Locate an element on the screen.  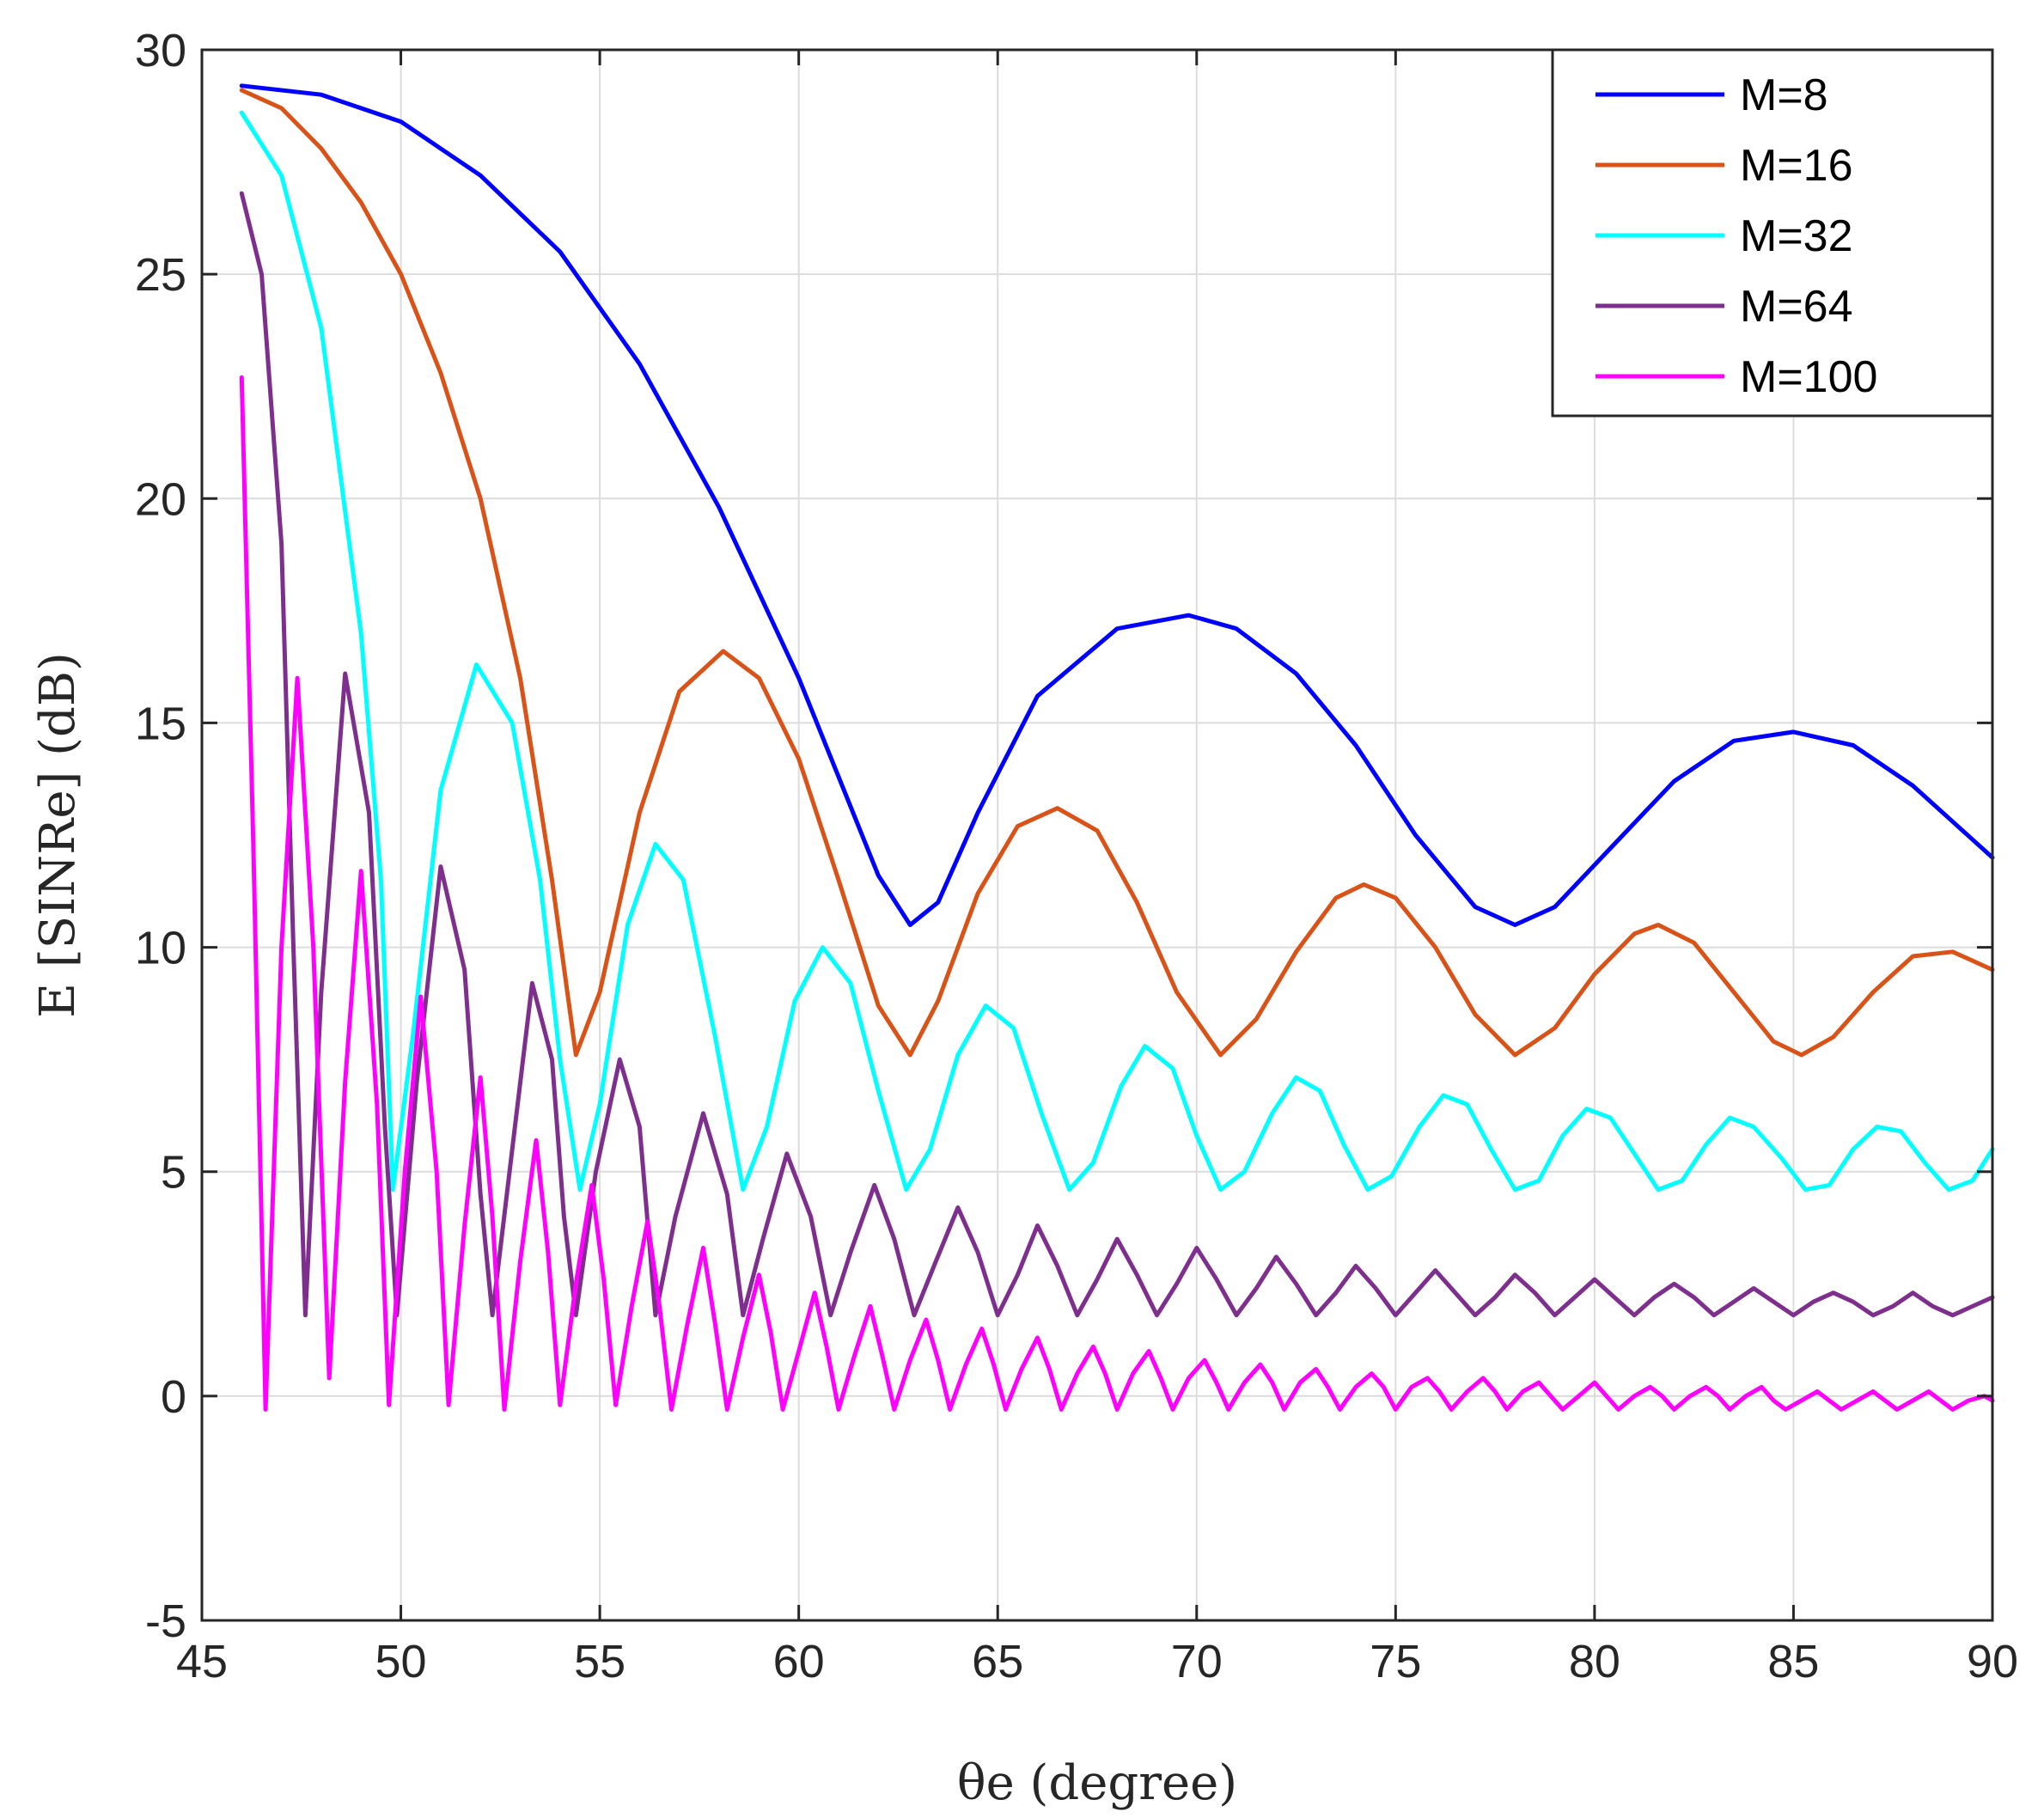
y-tick-label: 5 is located at coordinates (173, 1173).